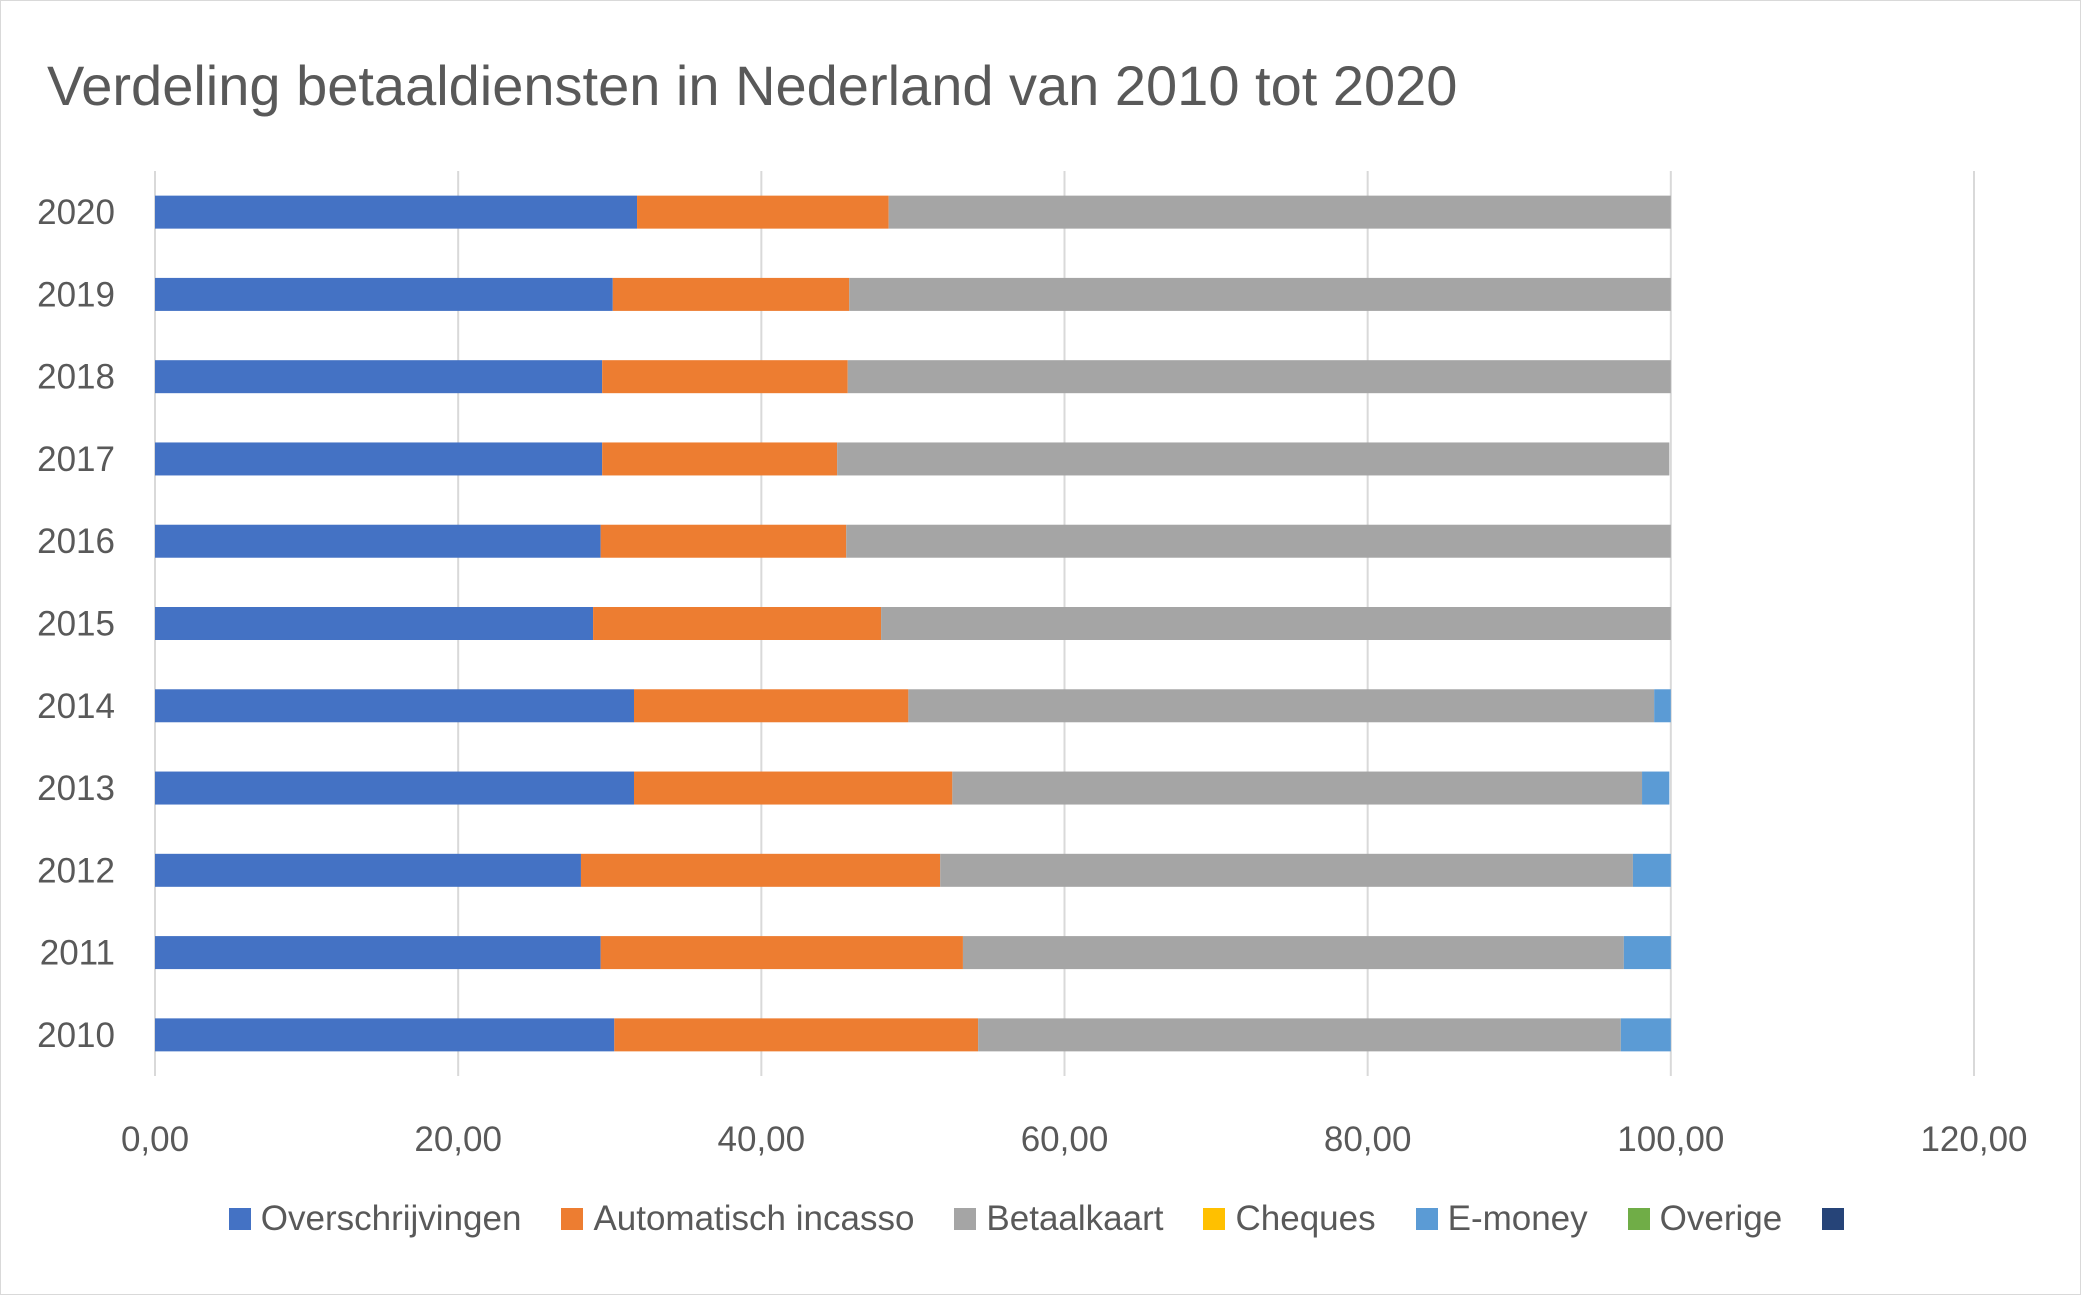  I want to click on x-tick-label: 40,00, so click(762, 1139).